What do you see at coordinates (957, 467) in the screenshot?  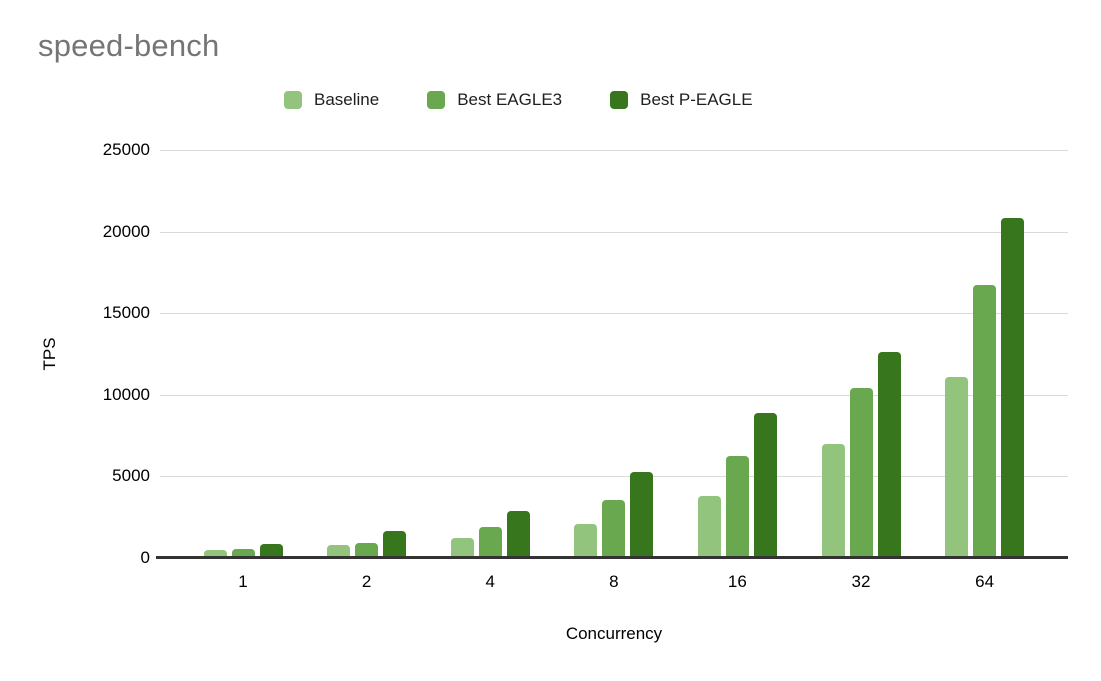 I see `bar-baseline-x64` at bounding box center [957, 467].